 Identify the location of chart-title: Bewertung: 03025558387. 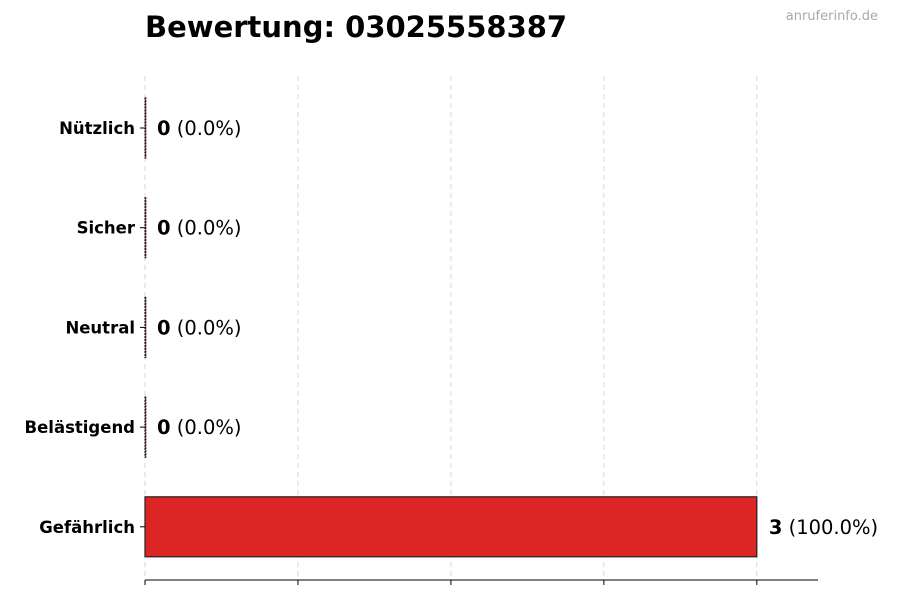
(356, 27).